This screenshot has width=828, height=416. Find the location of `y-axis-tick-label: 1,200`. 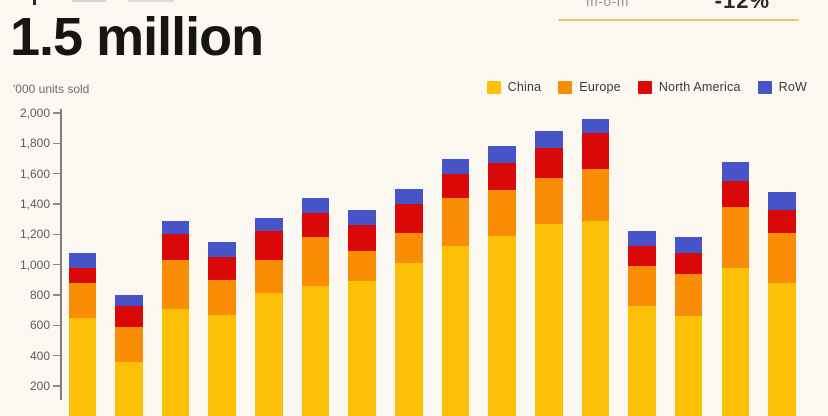

y-axis-tick-label: 1,200 is located at coordinates (34, 234).